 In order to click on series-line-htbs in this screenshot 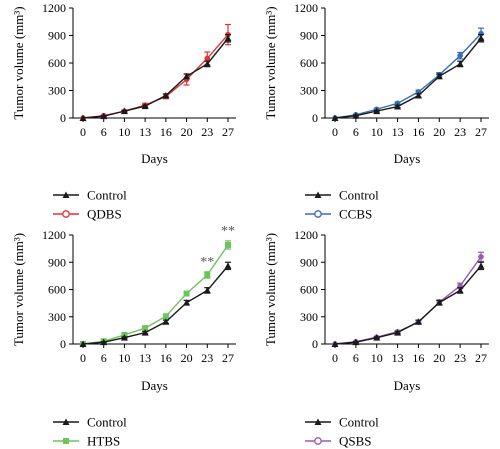, I will do `click(155, 294)`.